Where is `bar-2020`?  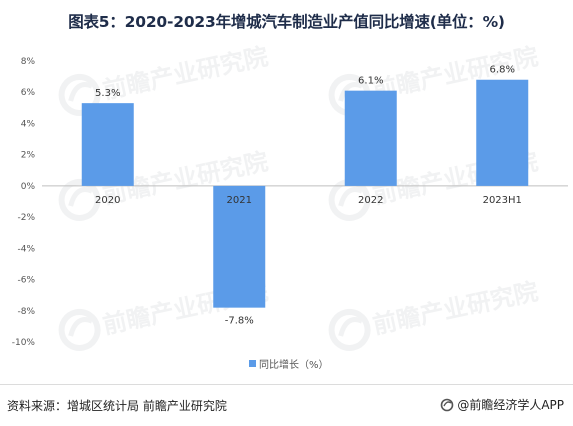 bar-2020 is located at coordinates (107, 144).